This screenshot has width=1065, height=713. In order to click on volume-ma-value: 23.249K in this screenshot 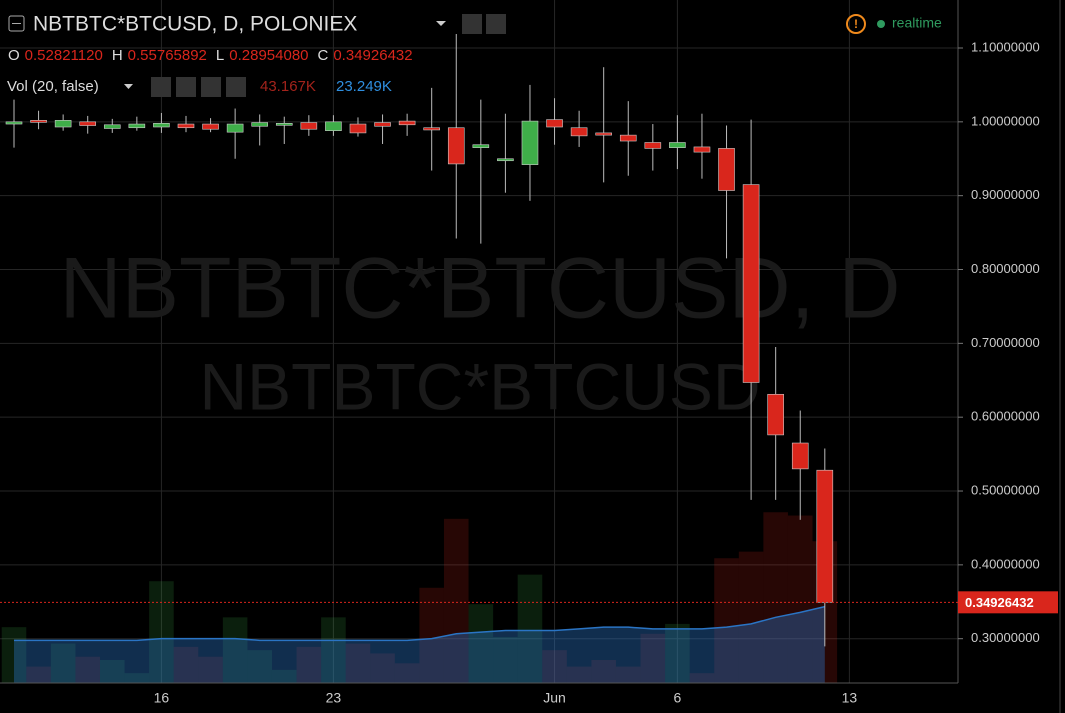, I will do `click(364, 86)`.